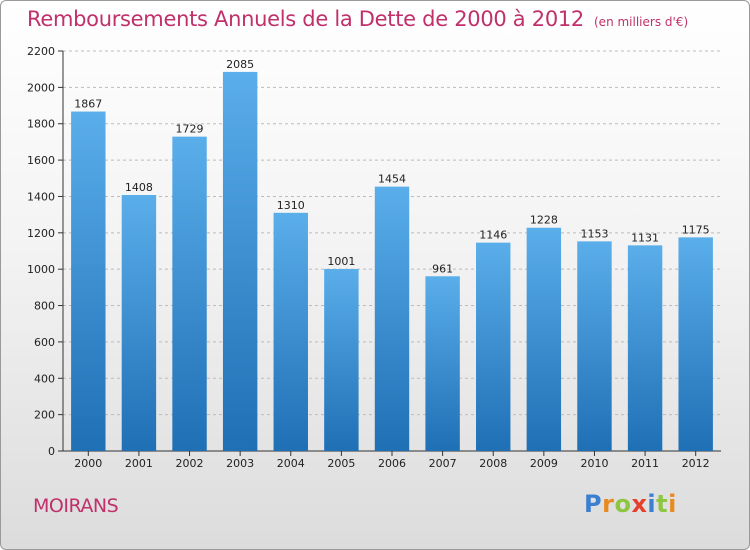  What do you see at coordinates (41, 269) in the screenshot?
I see `y-tick-label: 1000` at bounding box center [41, 269].